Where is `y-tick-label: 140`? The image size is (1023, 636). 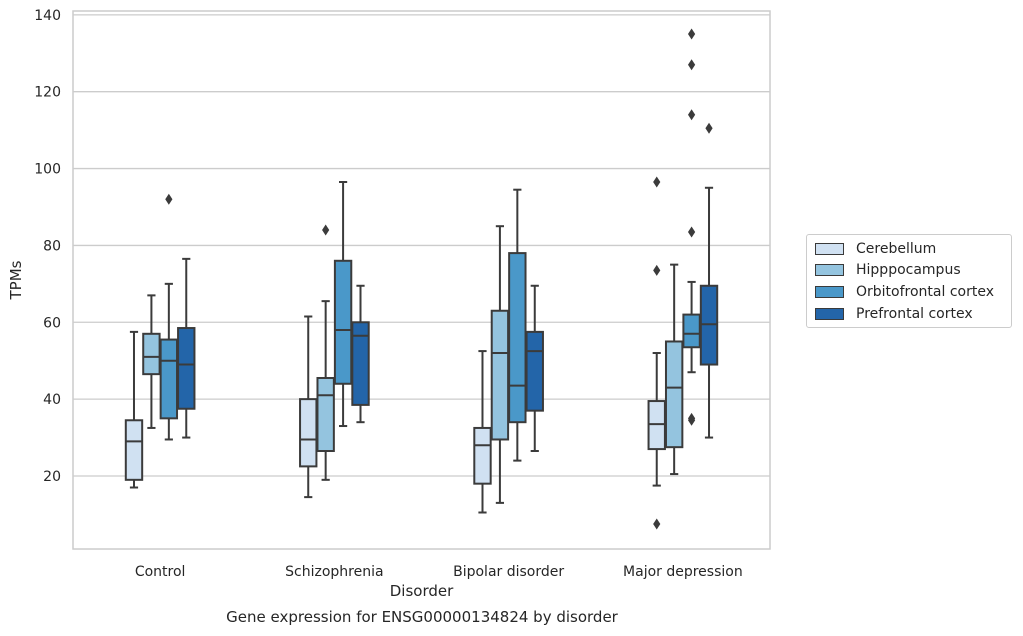
y-tick-label: 140 is located at coordinates (47, 16).